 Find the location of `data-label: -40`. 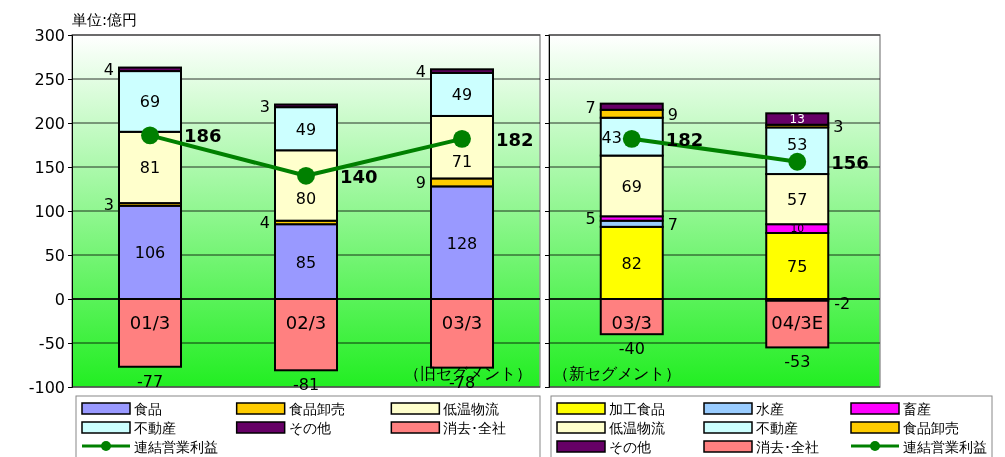

data-label: -40 is located at coordinates (631, 349).